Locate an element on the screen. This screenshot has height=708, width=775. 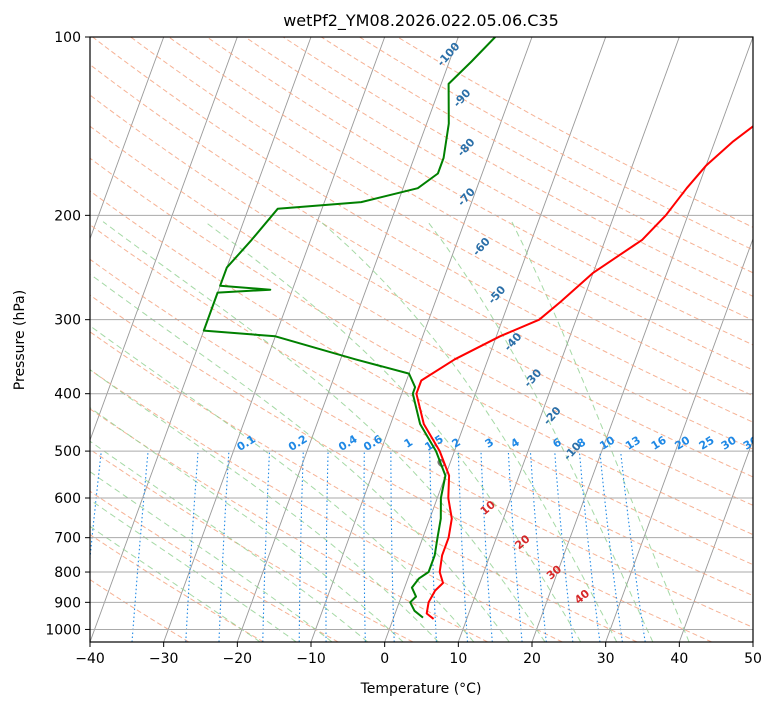
x-tick-label: −30 is located at coordinates (164, 659).